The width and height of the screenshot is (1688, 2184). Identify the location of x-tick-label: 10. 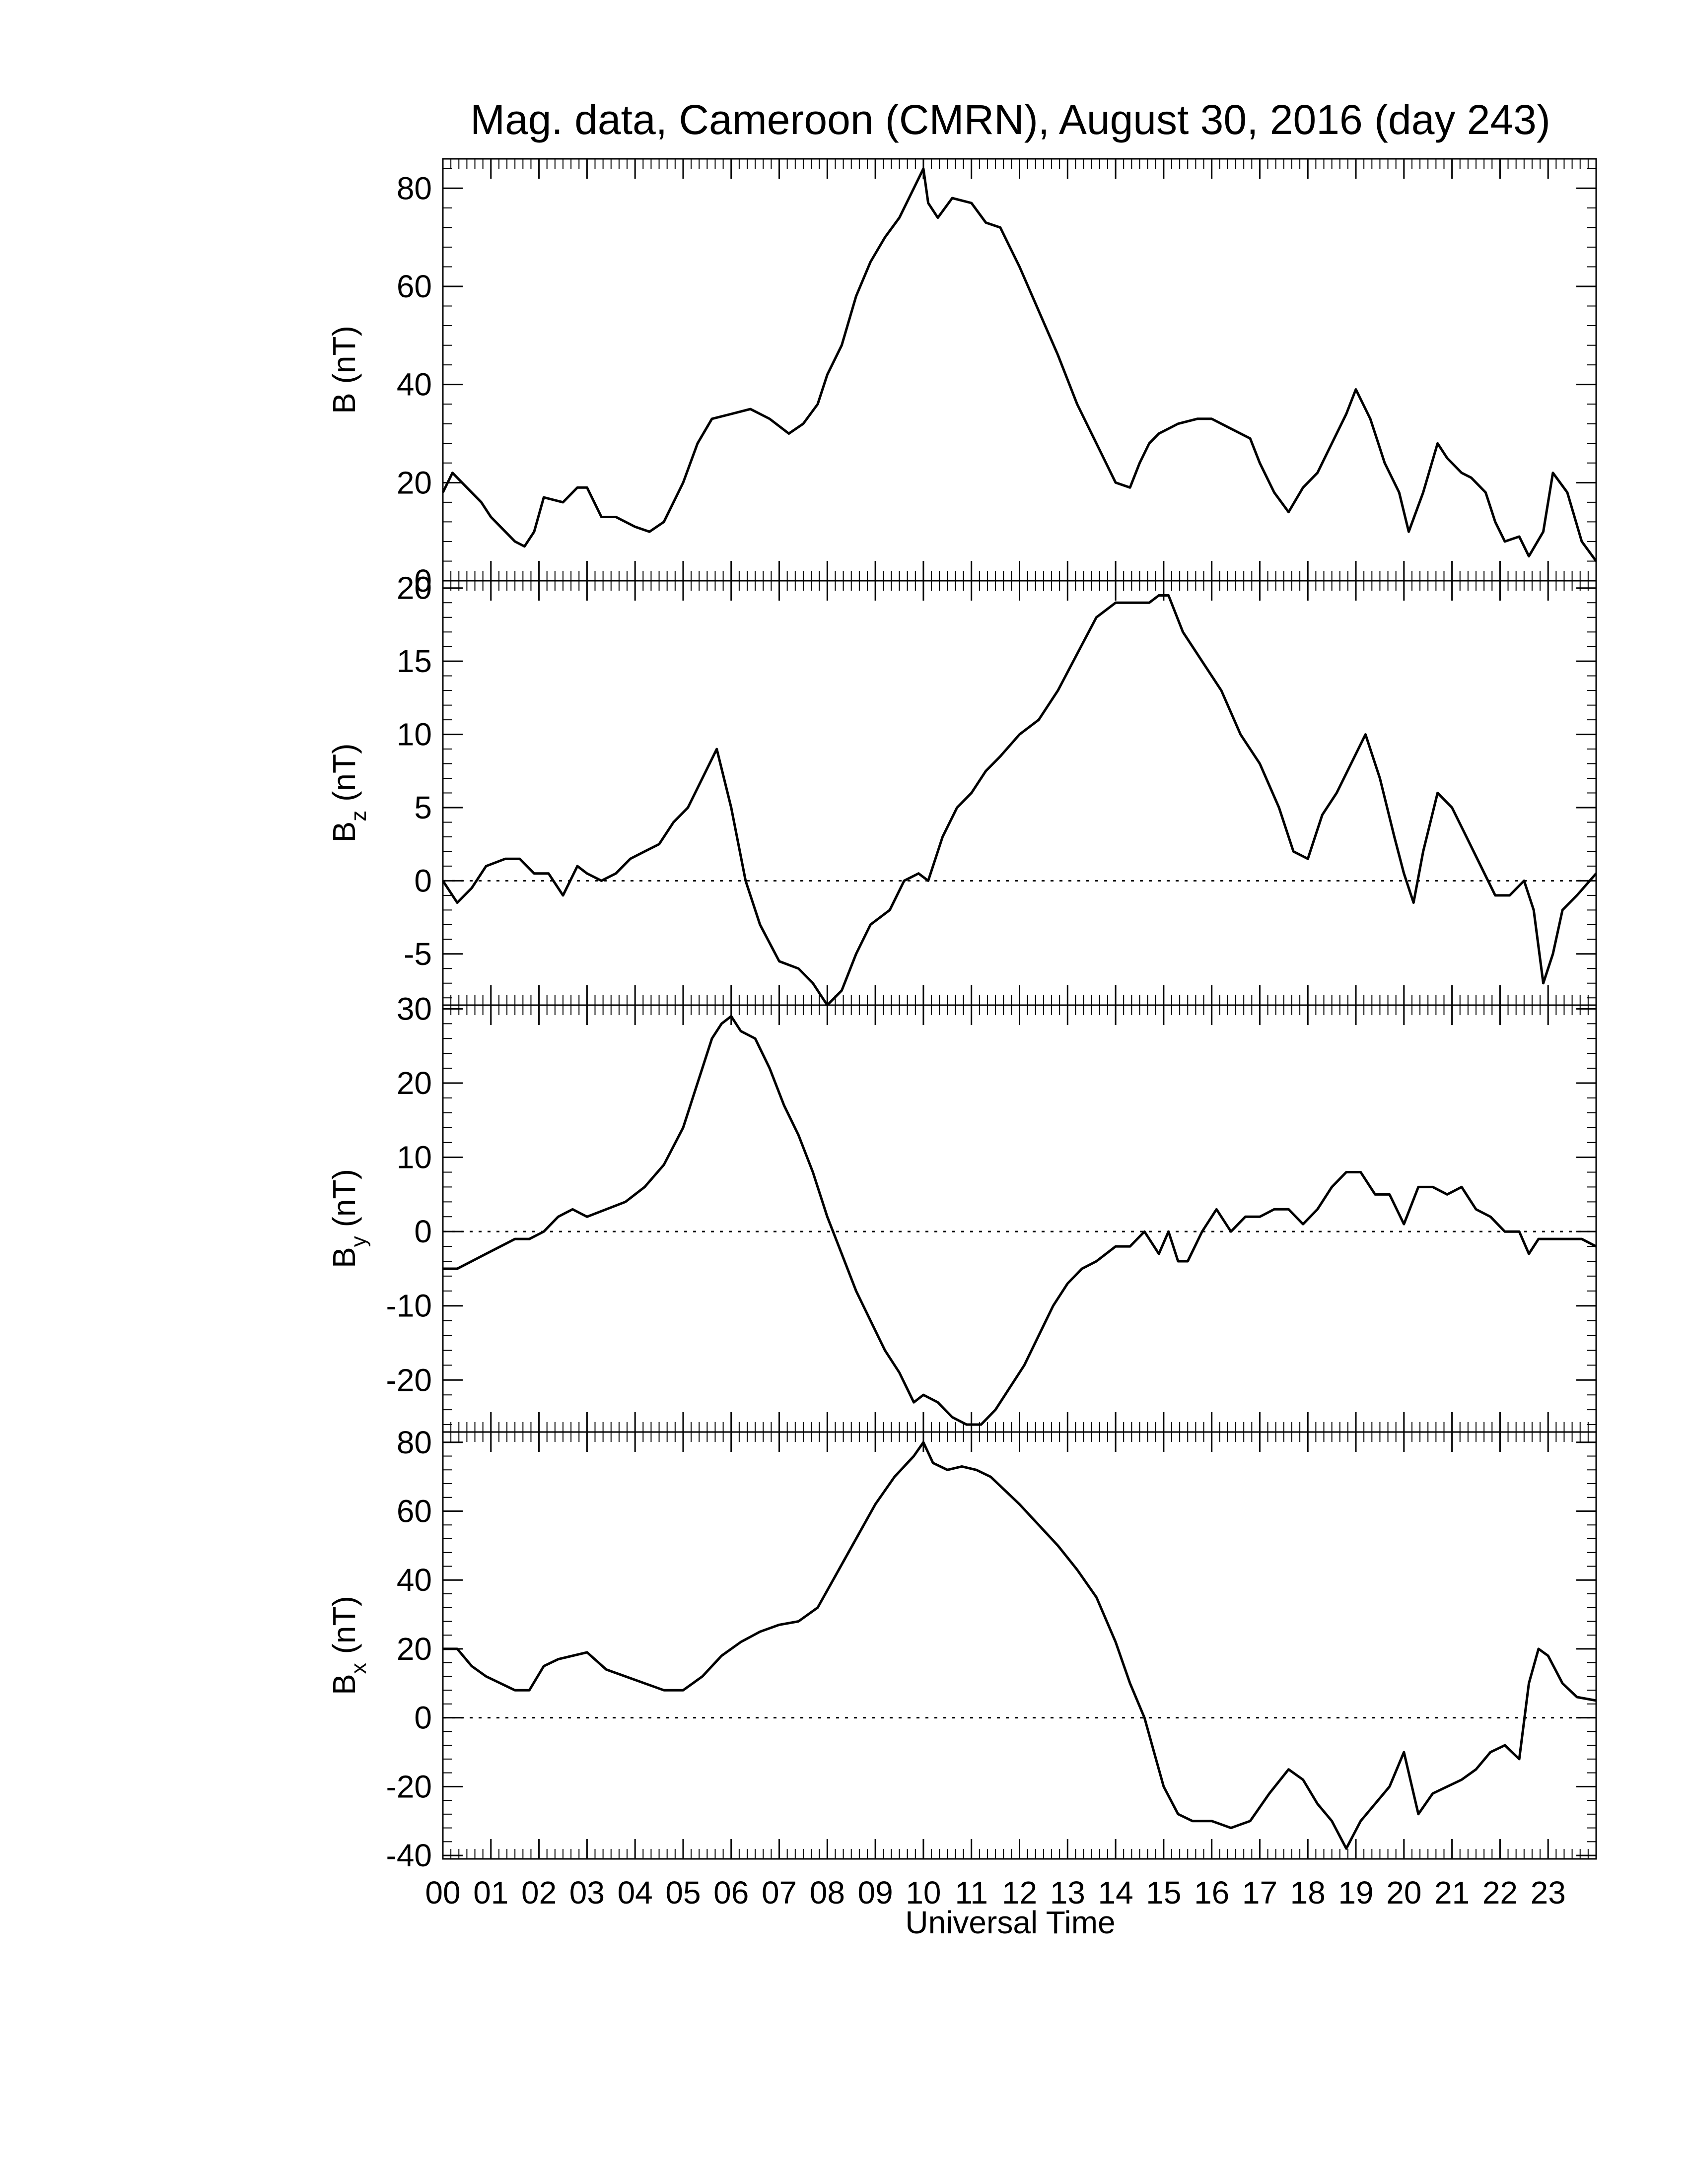
(923, 1893).